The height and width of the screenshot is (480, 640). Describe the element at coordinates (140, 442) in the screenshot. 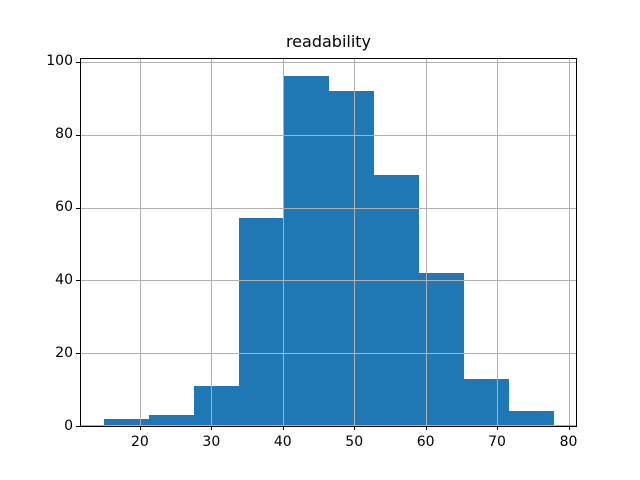

I see `x-tick-label: 20` at that location.